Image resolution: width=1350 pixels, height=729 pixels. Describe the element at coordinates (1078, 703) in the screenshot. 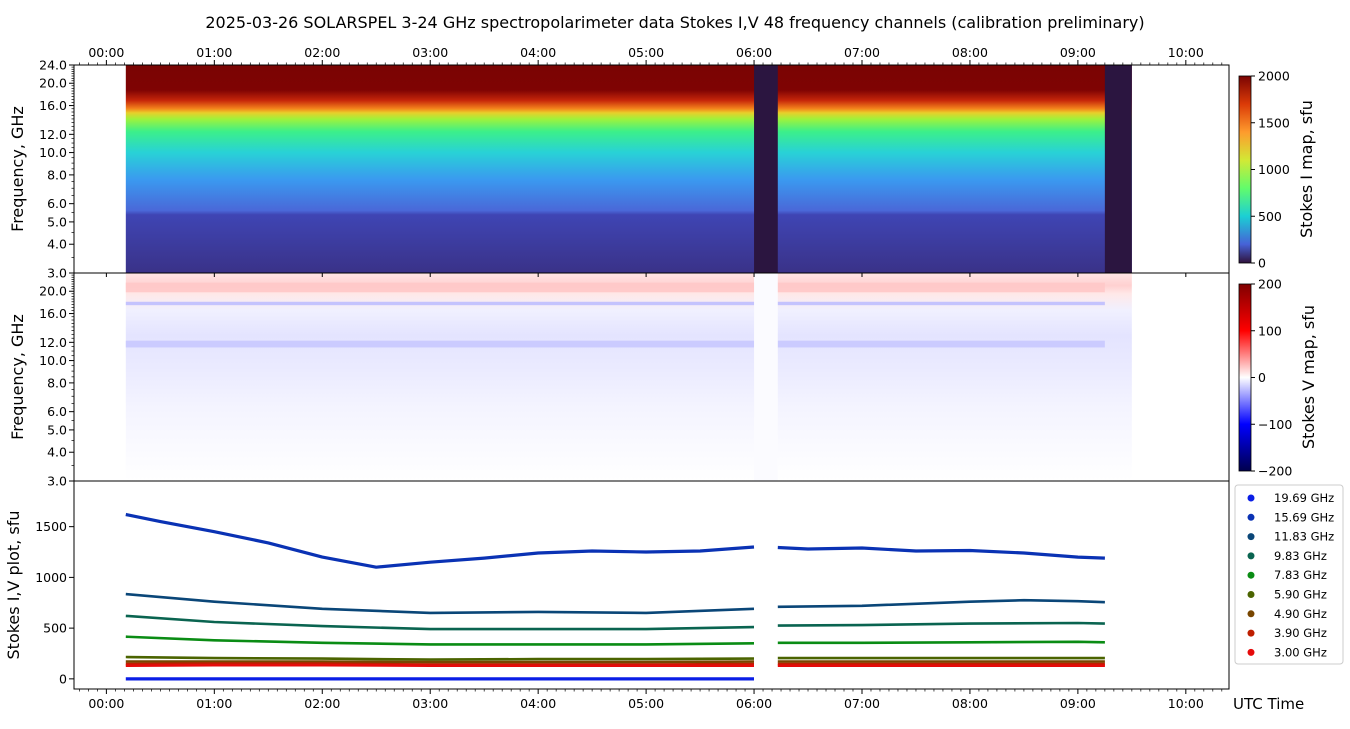

I see `bottom-time-tick-label: 09:00` at that location.